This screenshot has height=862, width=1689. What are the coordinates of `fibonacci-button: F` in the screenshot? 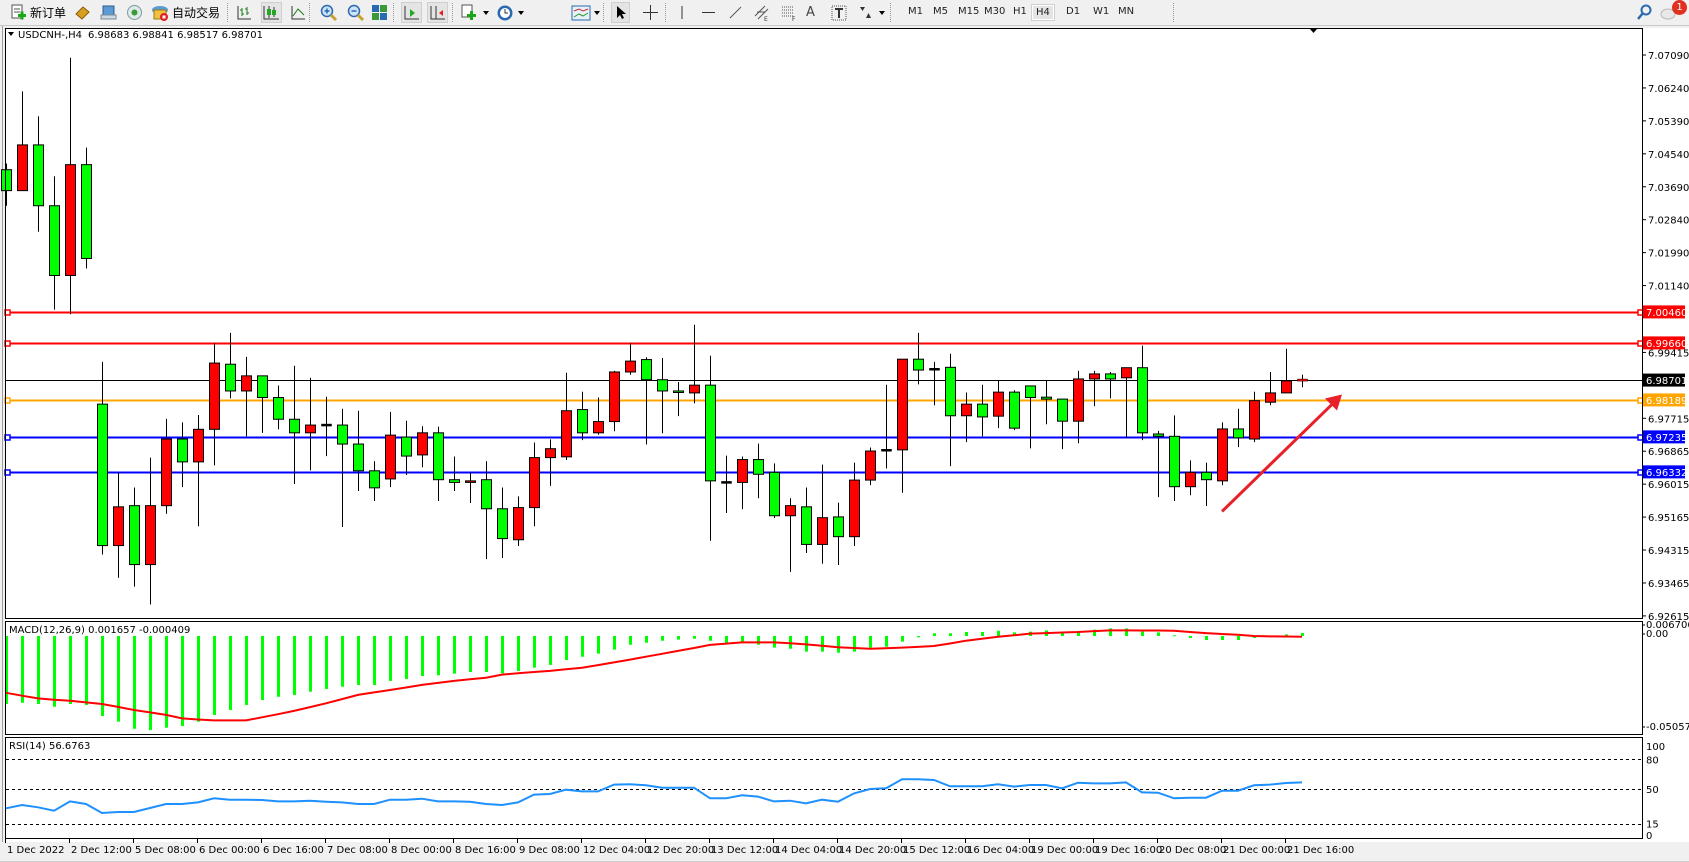 It's located at (789, 12).